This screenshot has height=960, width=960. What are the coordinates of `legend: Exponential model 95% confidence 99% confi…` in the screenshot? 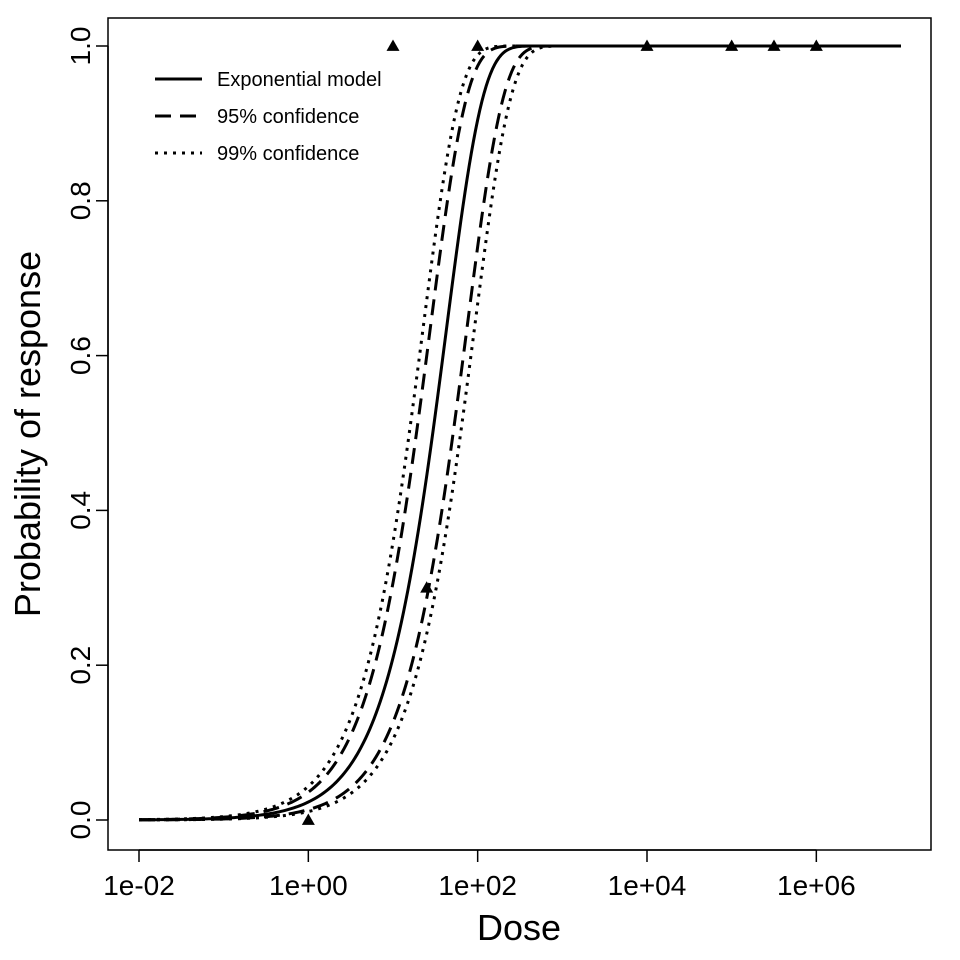 It's located at (268, 117).